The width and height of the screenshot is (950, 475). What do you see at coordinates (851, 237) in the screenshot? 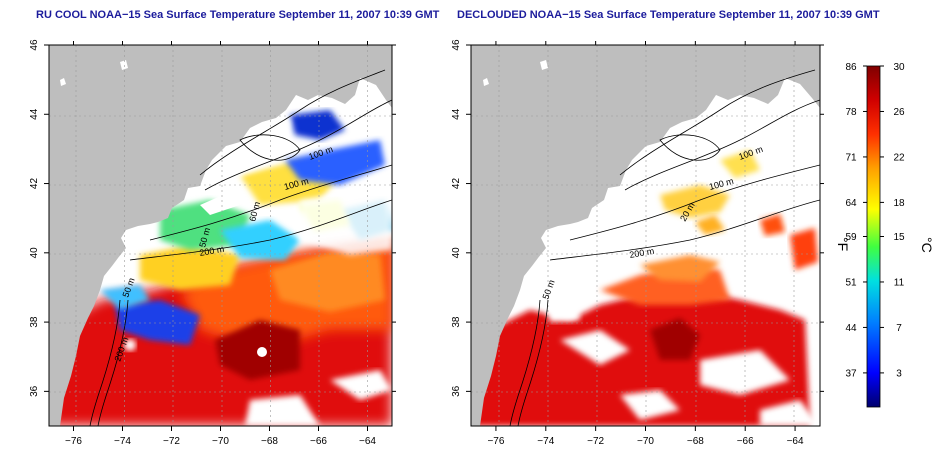
I see `fahrenheit-tick-label: 59` at bounding box center [851, 237].